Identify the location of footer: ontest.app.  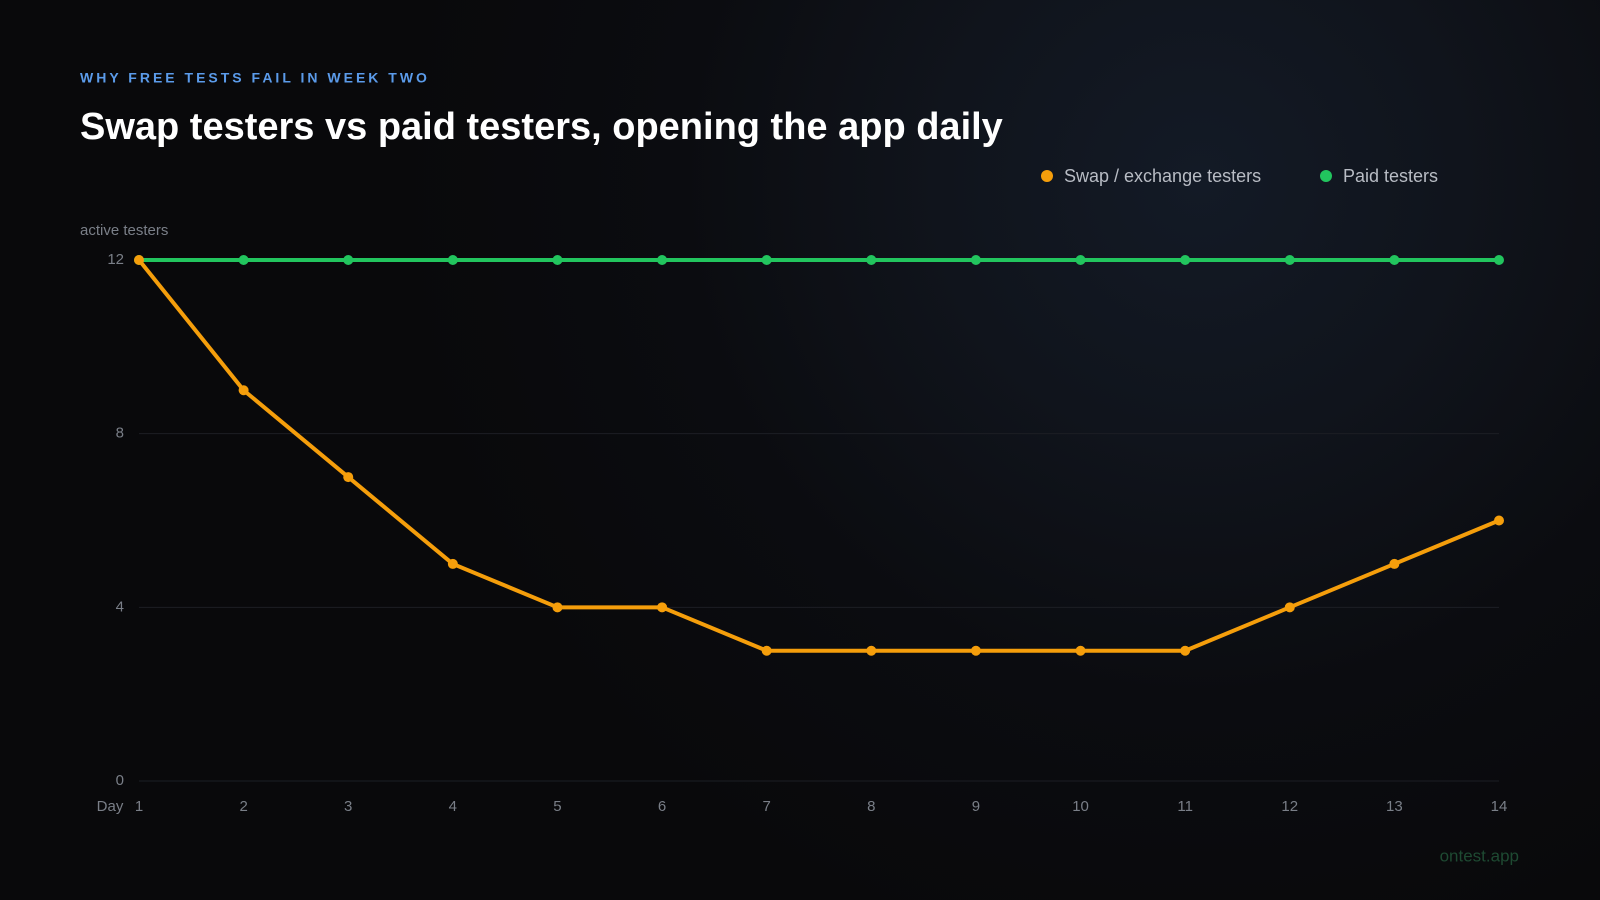
(1479, 855).